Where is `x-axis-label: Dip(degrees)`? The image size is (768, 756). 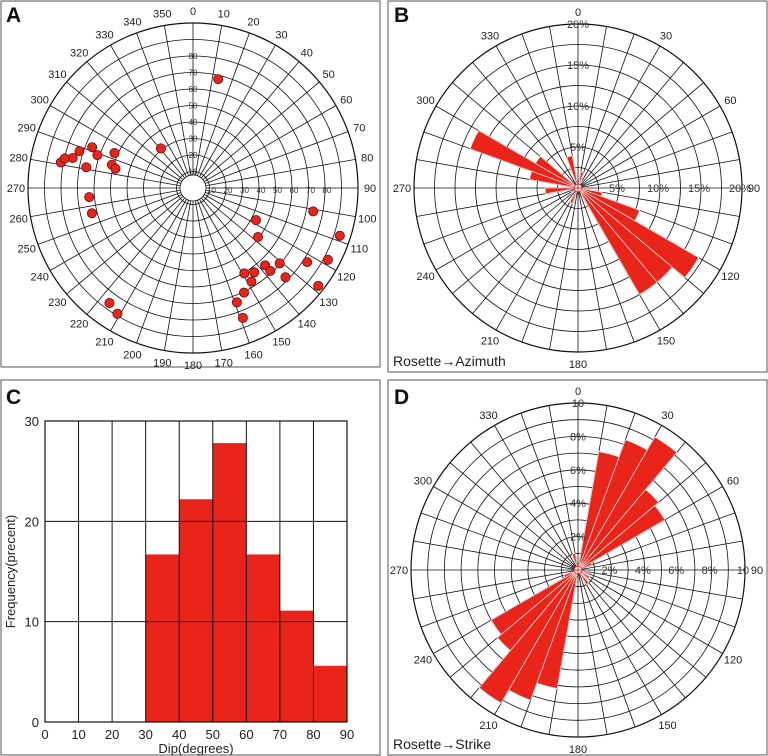 x-axis-label: Dip(degrees) is located at coordinates (195, 748).